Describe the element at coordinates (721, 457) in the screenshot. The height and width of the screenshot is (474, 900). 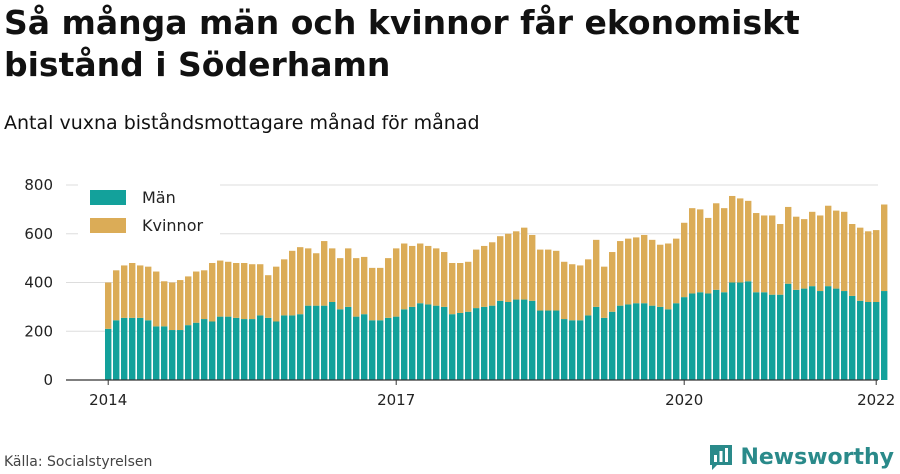
I see `newsworthy-logo-icon` at that location.